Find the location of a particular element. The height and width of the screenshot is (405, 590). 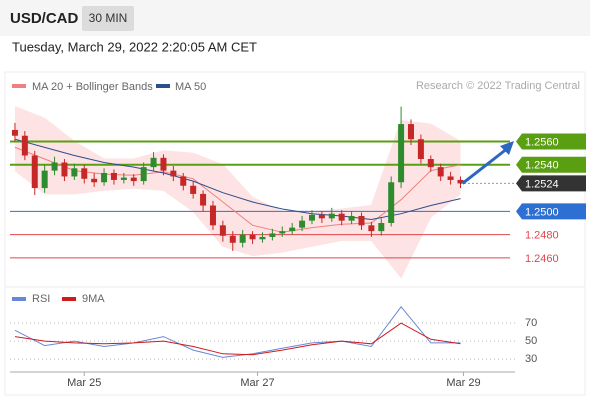

forecast-arrow is located at coordinates (485, 165).